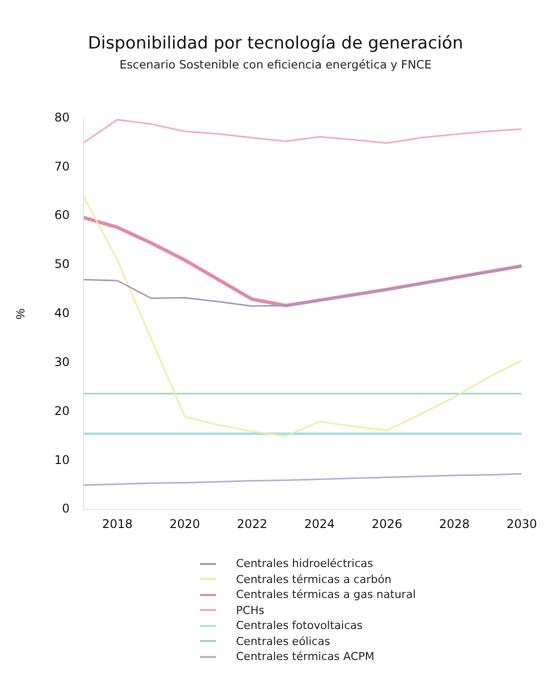  I want to click on y-tick-label: 30, so click(62, 361).